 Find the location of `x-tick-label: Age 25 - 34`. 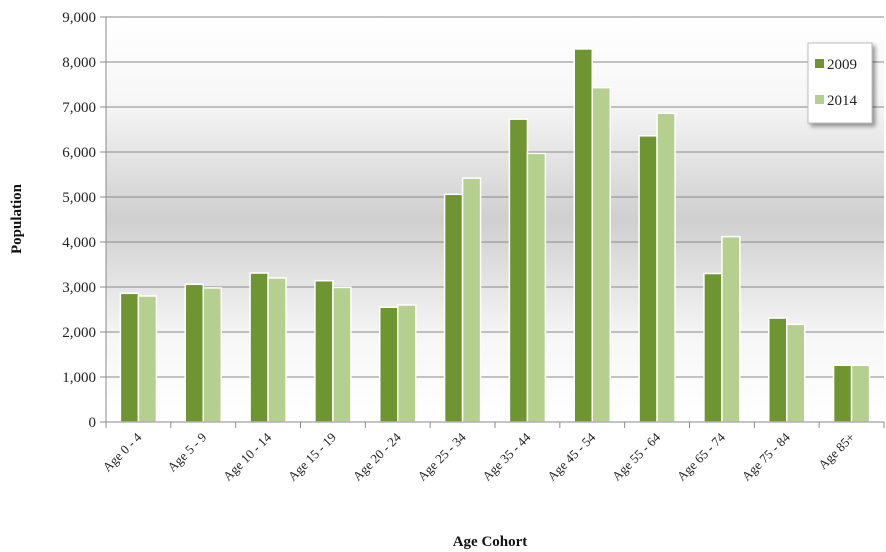

x-tick-label: Age 25 - 34 is located at coordinates (441, 456).